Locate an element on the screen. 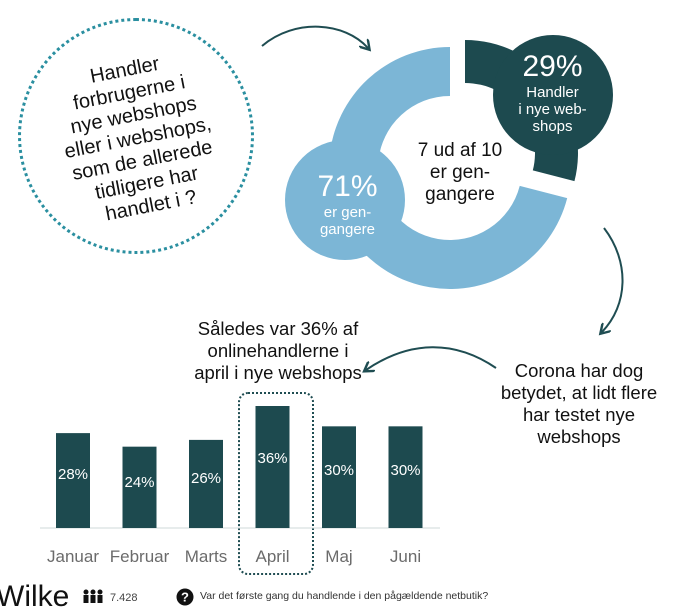 Image resolution: width=674 pixels, height=613 pixels. donut-pct-returning: 71% is located at coordinates (347, 186).